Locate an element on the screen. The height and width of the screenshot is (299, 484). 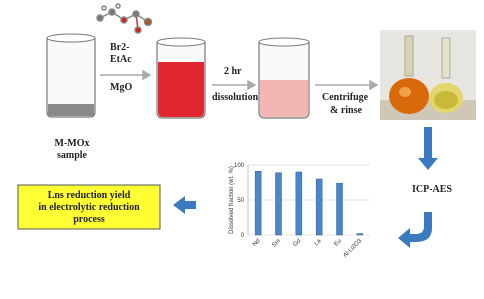
label: M-MOx is located at coordinates (72, 143).